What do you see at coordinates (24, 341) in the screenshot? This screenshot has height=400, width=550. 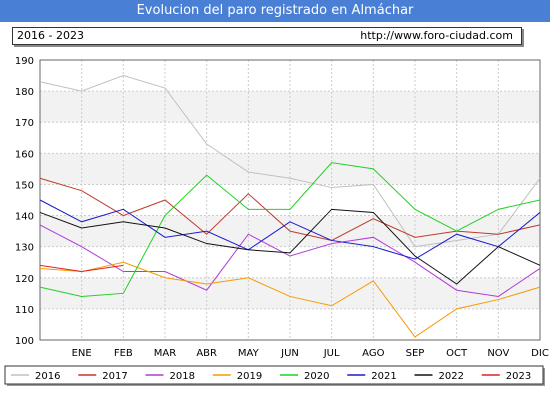 I see `y-tick-label: 100` at bounding box center [24, 341].